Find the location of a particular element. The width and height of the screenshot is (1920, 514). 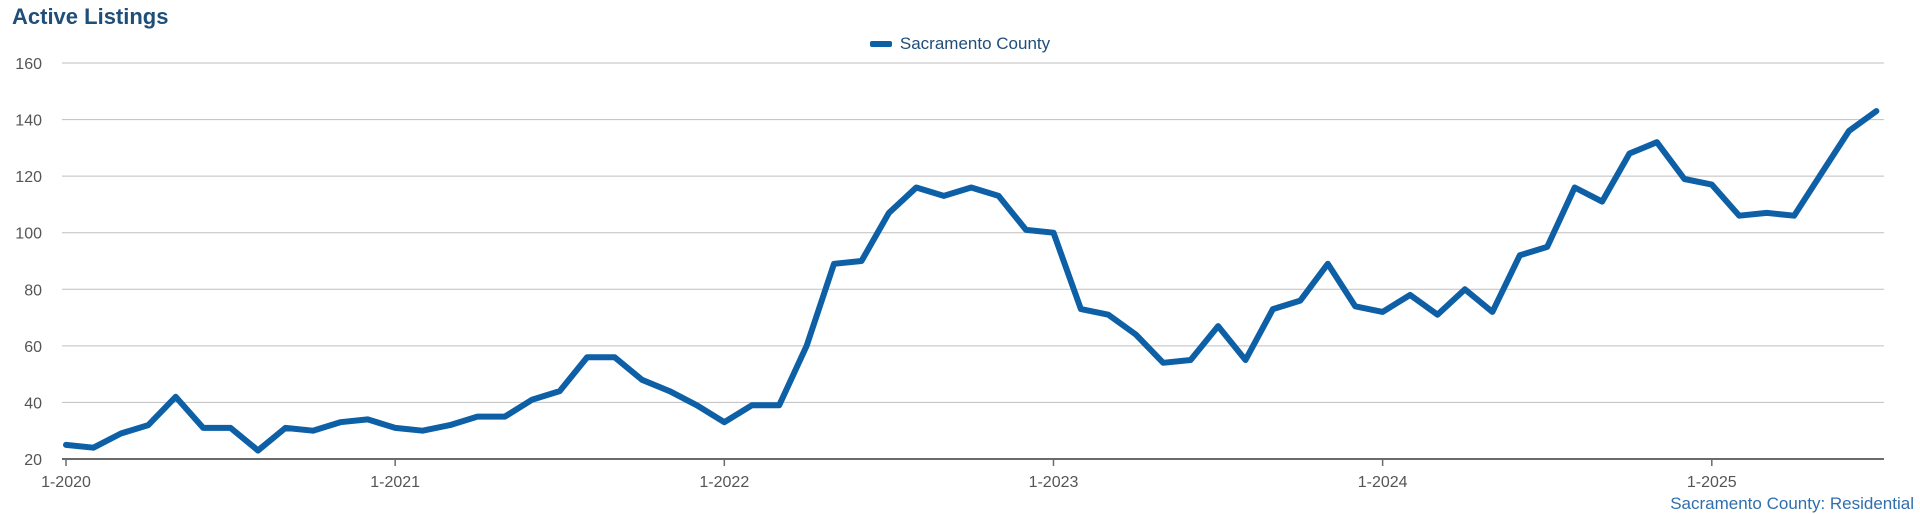

x-tick-label: 1-2025 is located at coordinates (1712, 482).